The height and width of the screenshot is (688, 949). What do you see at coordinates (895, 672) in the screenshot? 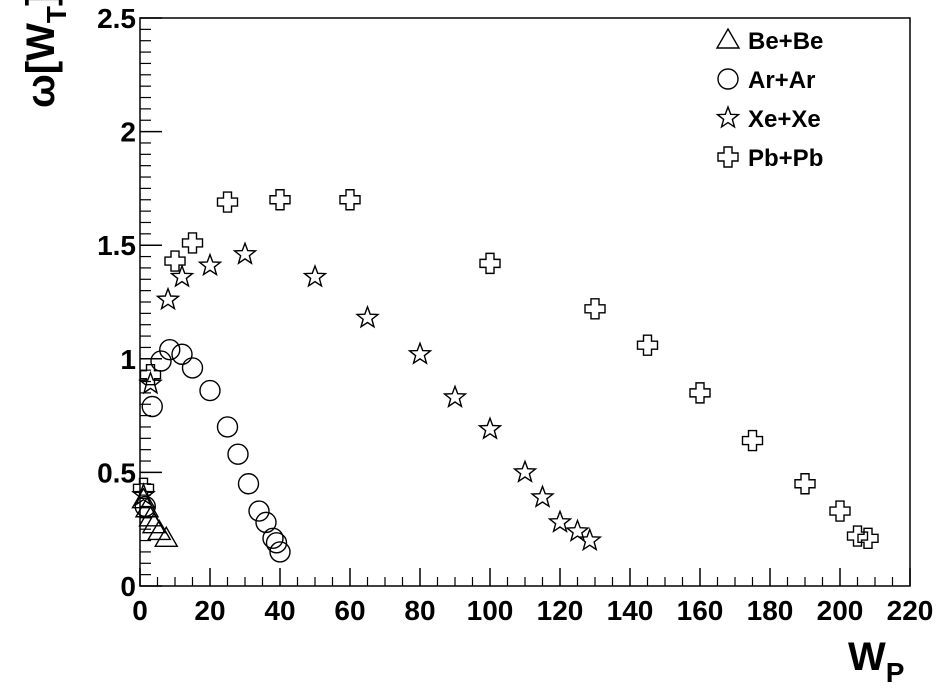
I see `x-axis-title-sub: P` at bounding box center [895, 672].